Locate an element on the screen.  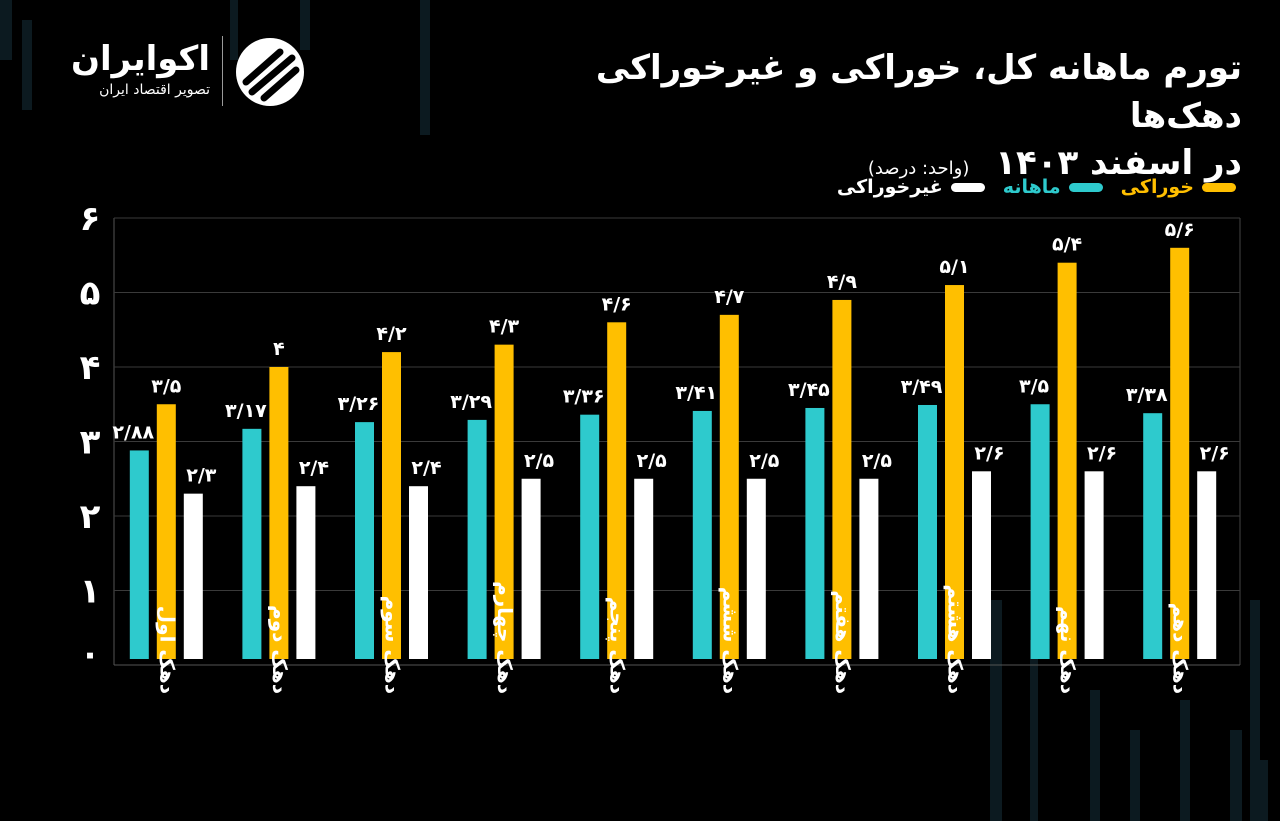
y-tick-label: ۲ is located at coordinates (90, 517).